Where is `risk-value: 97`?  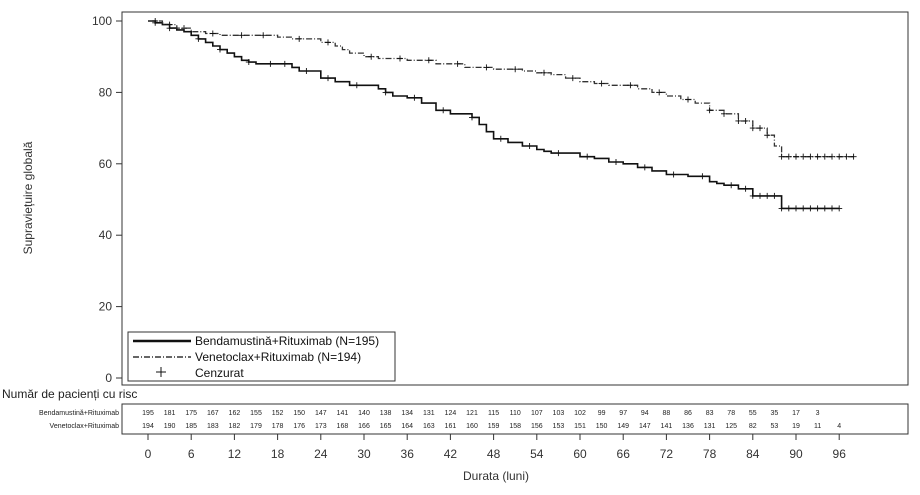 risk-value: 97 is located at coordinates (623, 413).